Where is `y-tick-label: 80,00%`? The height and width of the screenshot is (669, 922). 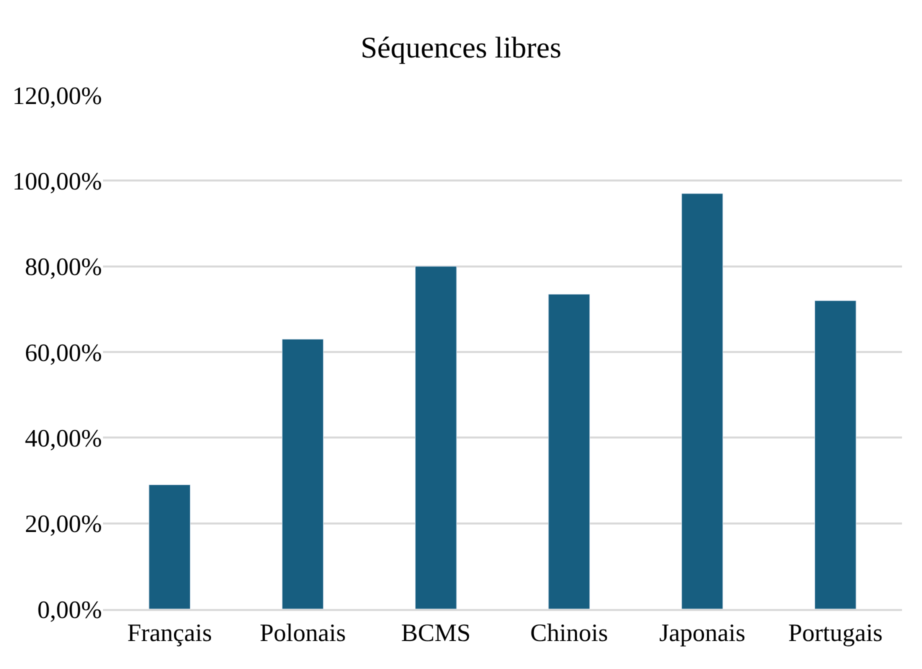
y-tick-label: 80,00% is located at coordinates (63, 268).